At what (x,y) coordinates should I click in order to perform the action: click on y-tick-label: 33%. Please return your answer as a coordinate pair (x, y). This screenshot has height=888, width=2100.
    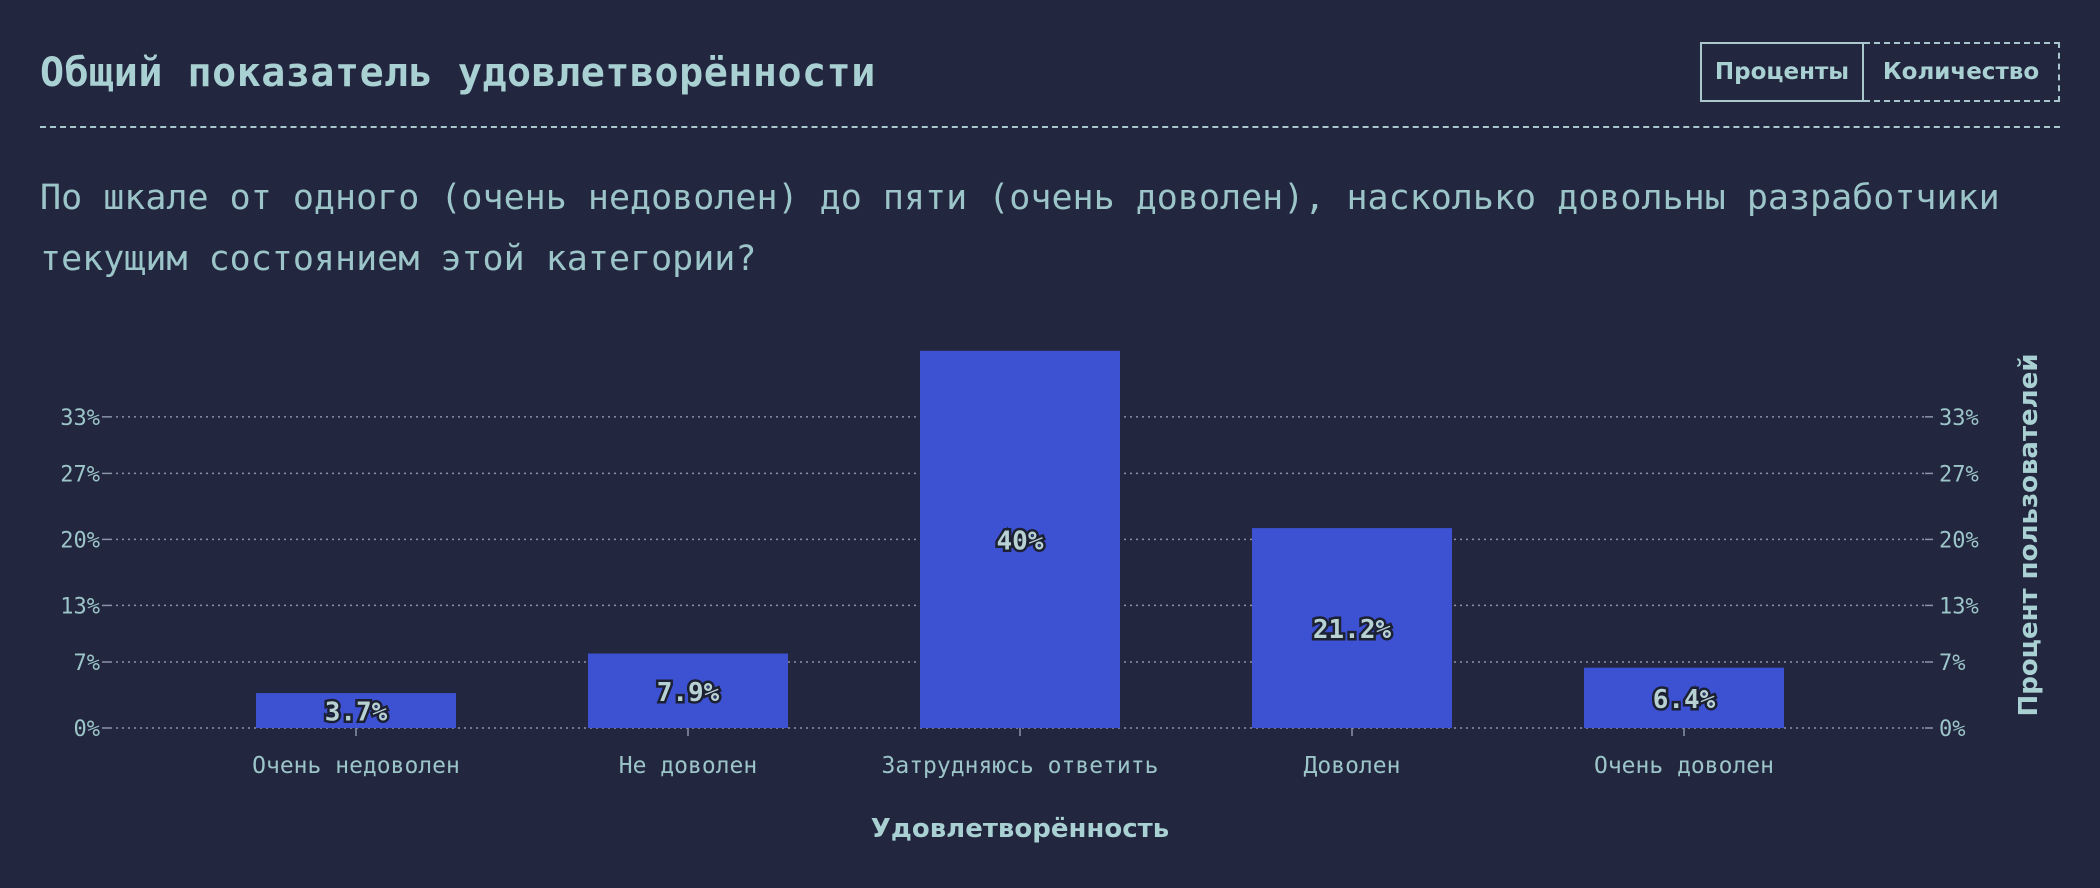
    Looking at the image, I should click on (80, 418).